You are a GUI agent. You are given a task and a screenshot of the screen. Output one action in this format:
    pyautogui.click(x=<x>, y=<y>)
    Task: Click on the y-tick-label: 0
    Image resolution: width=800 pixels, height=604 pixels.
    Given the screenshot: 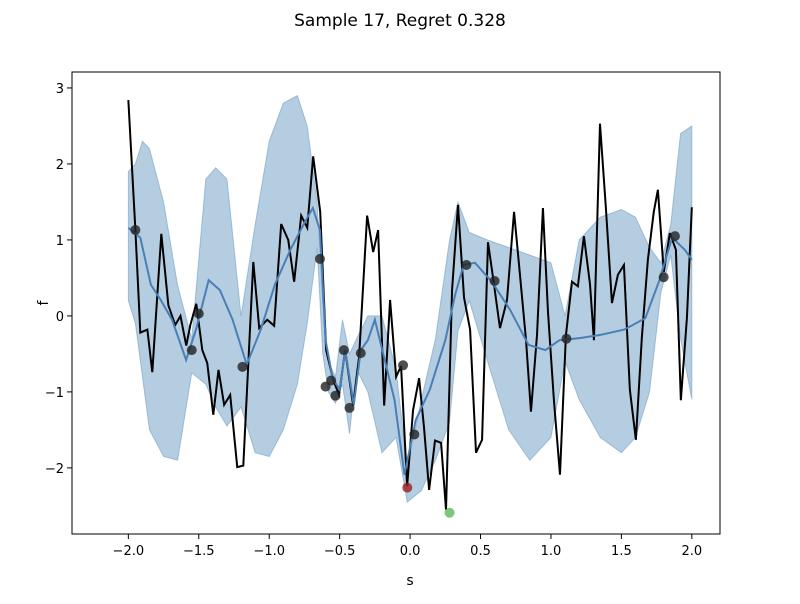 What is the action you would take?
    pyautogui.click(x=60, y=317)
    